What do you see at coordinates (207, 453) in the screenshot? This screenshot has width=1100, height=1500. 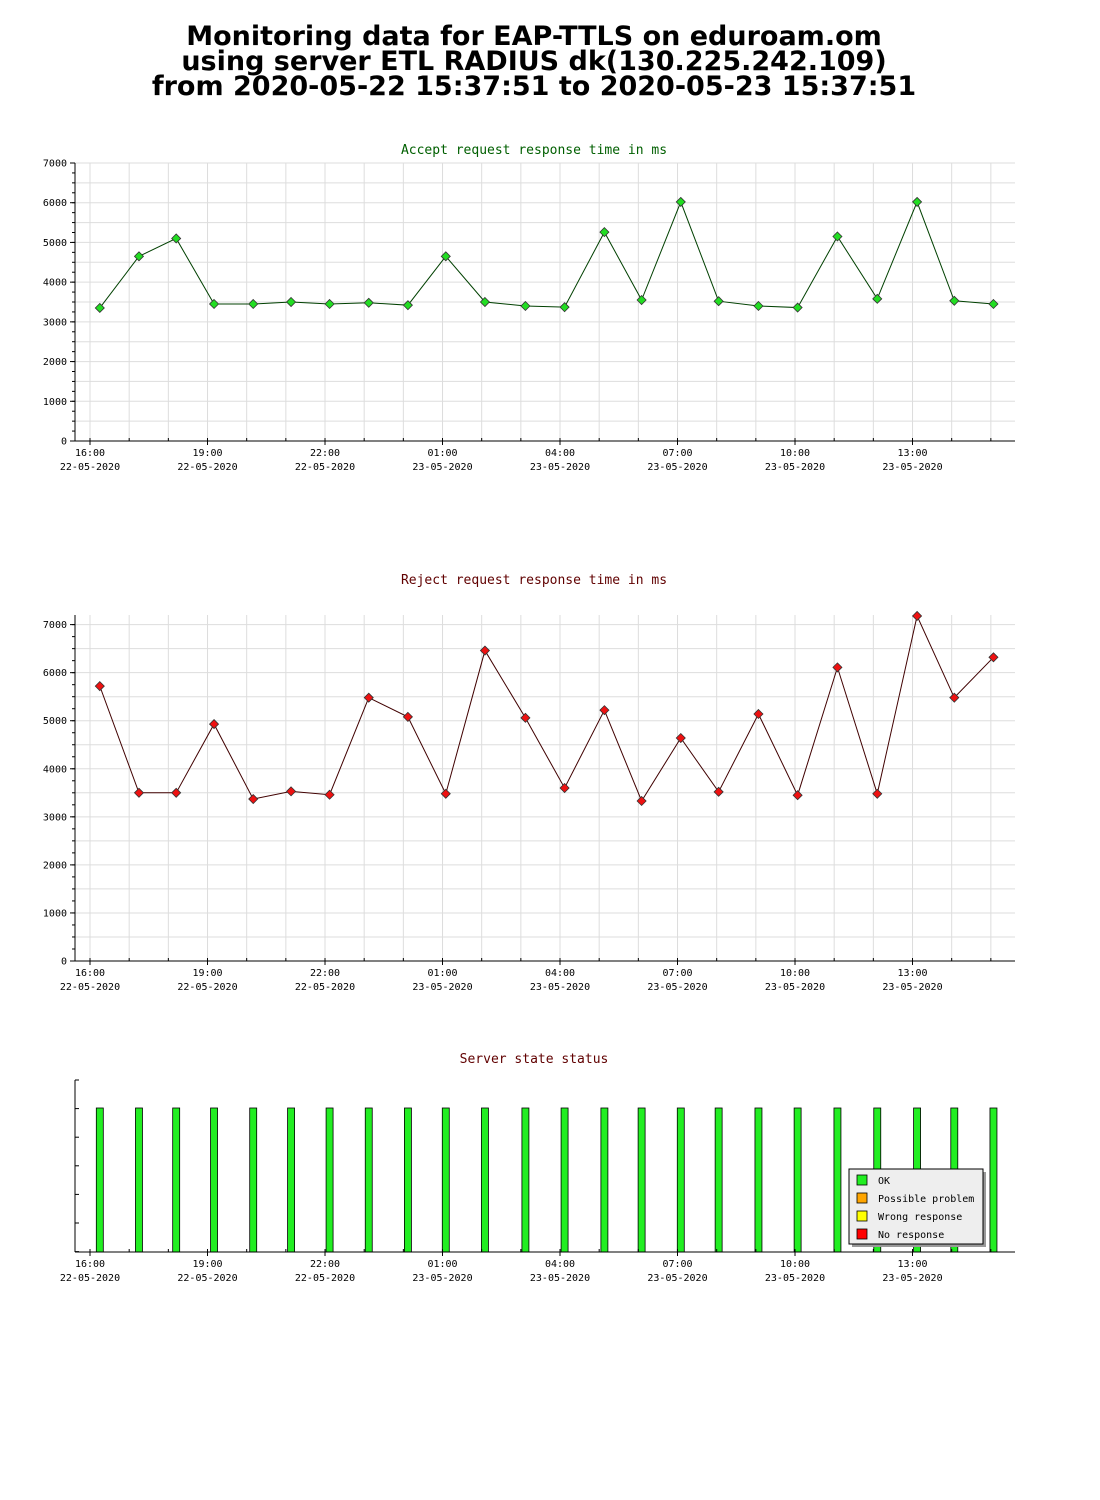 I see `accept-x-tick-time: 19:00` at bounding box center [207, 453].